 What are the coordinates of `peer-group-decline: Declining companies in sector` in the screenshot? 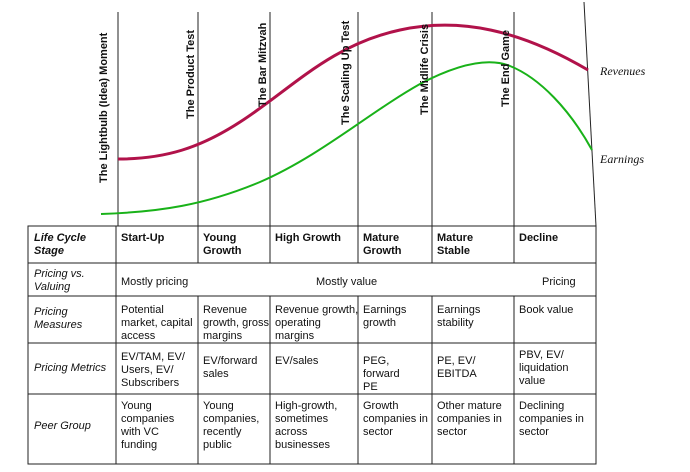 It's located at (551, 419).